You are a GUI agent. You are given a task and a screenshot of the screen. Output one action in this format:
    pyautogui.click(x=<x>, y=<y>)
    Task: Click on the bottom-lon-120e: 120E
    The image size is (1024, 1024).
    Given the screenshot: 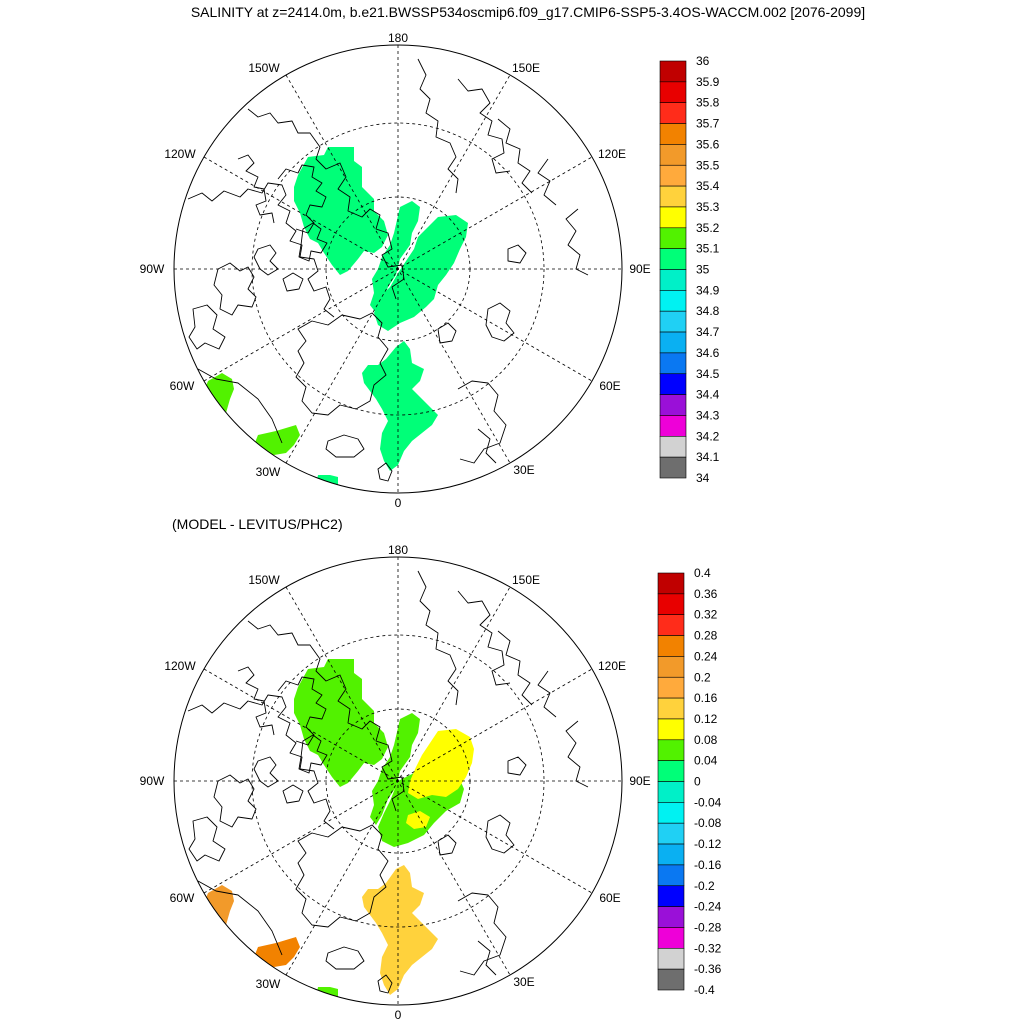 What is the action you would take?
    pyautogui.click(x=612, y=666)
    